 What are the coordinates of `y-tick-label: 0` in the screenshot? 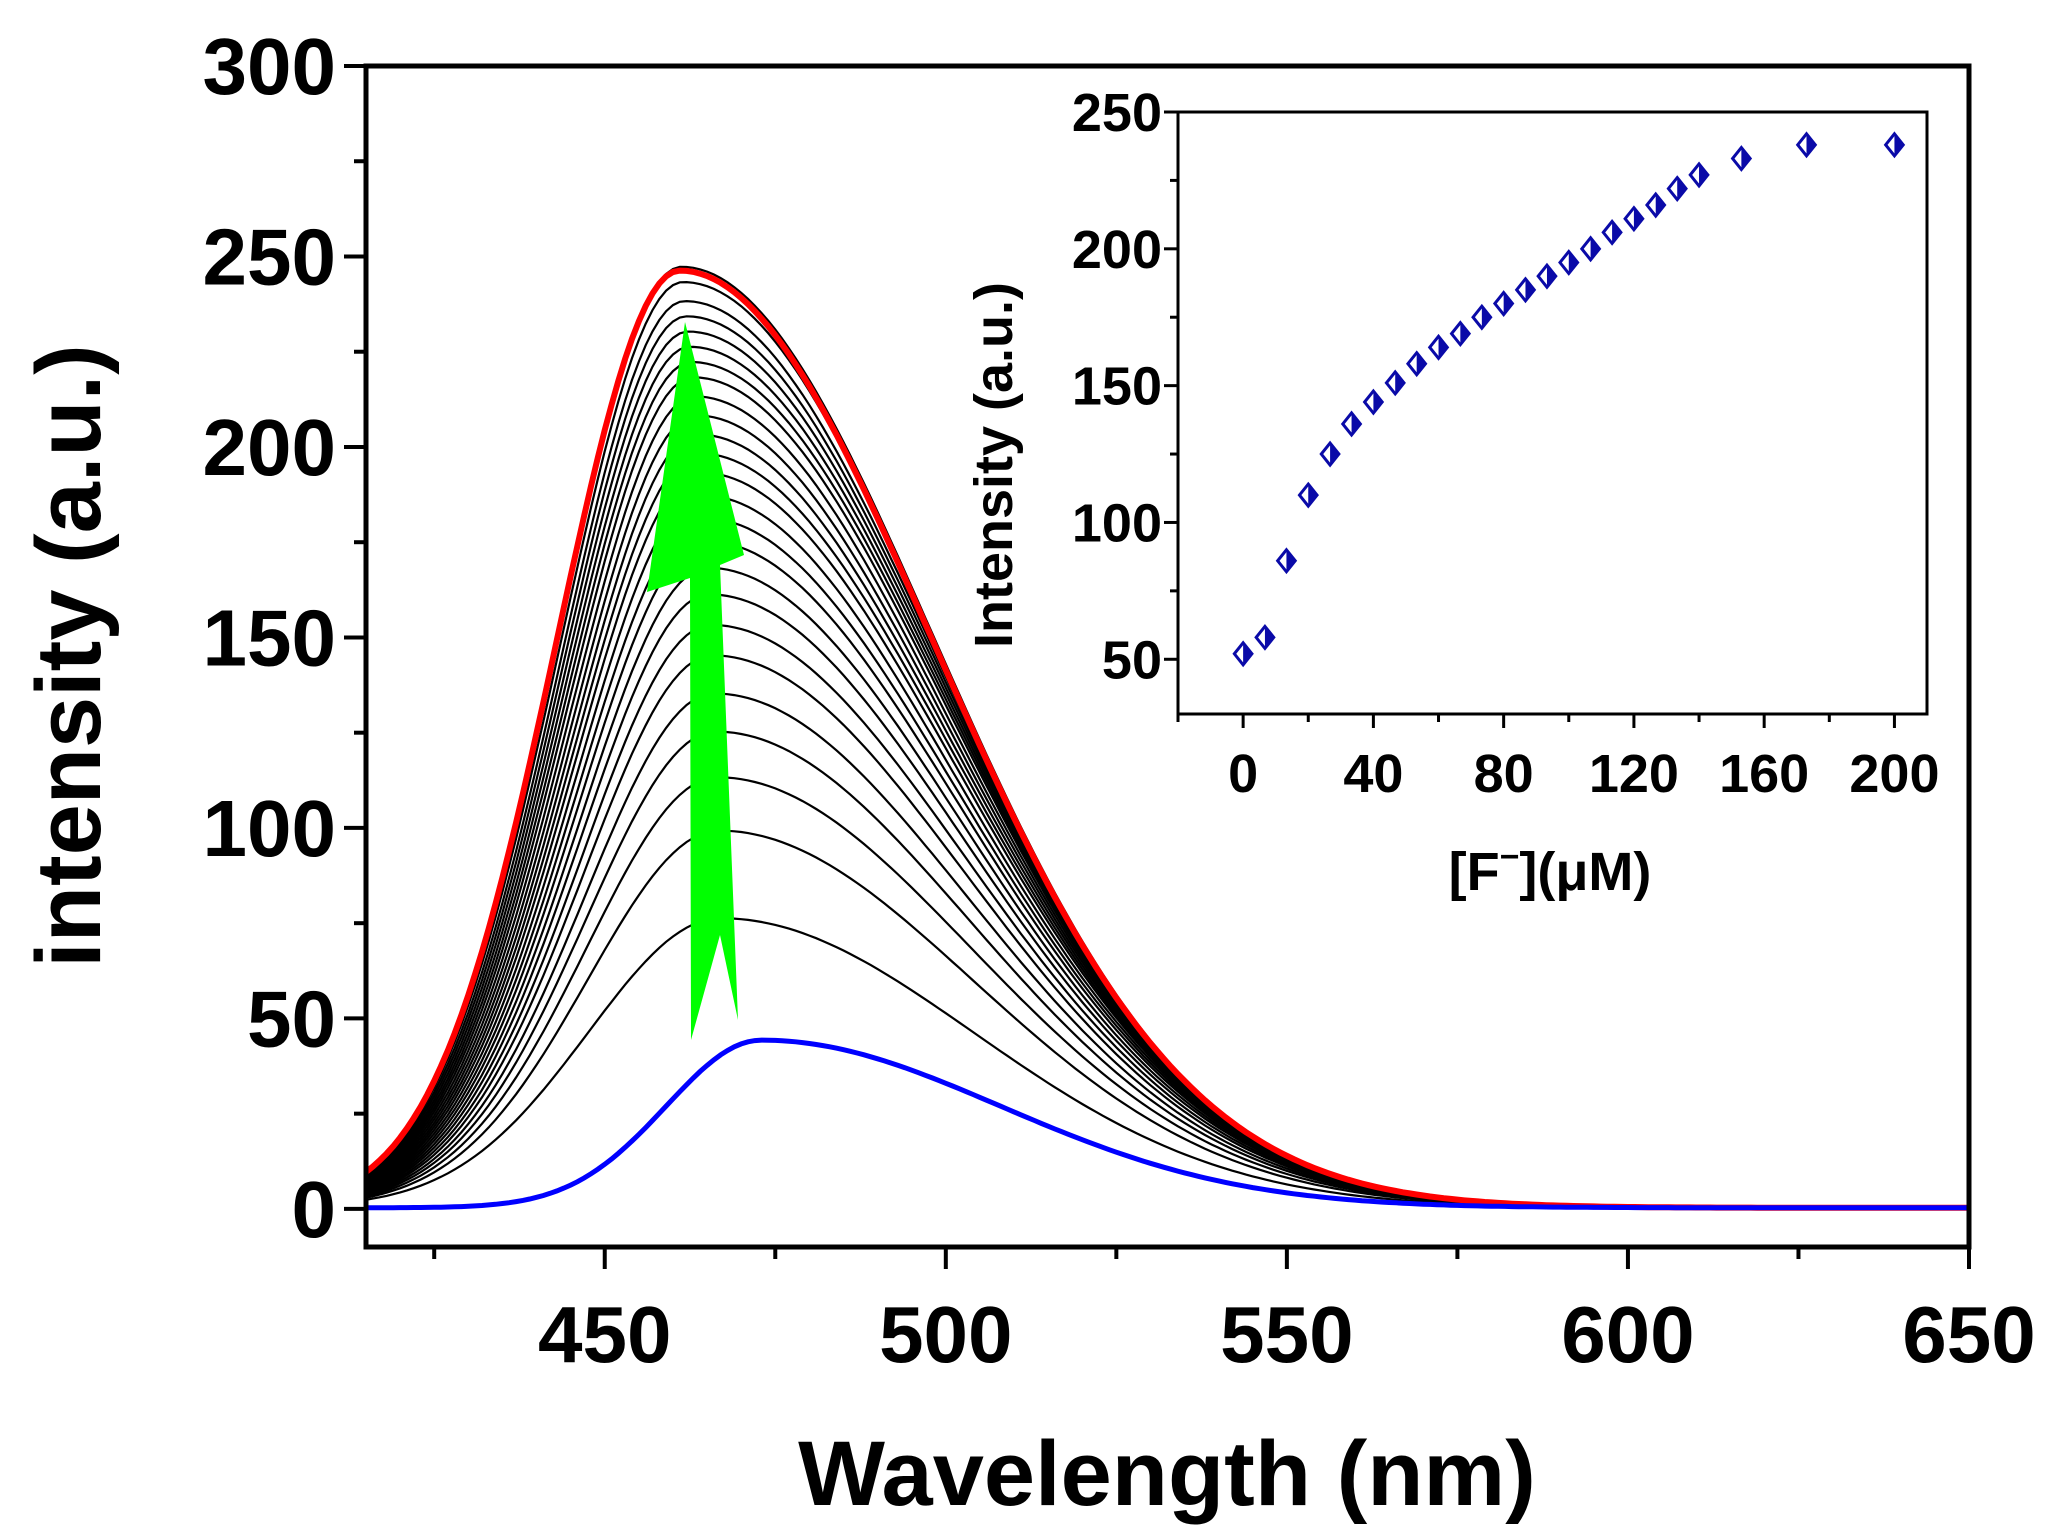 It's located at (314, 1209).